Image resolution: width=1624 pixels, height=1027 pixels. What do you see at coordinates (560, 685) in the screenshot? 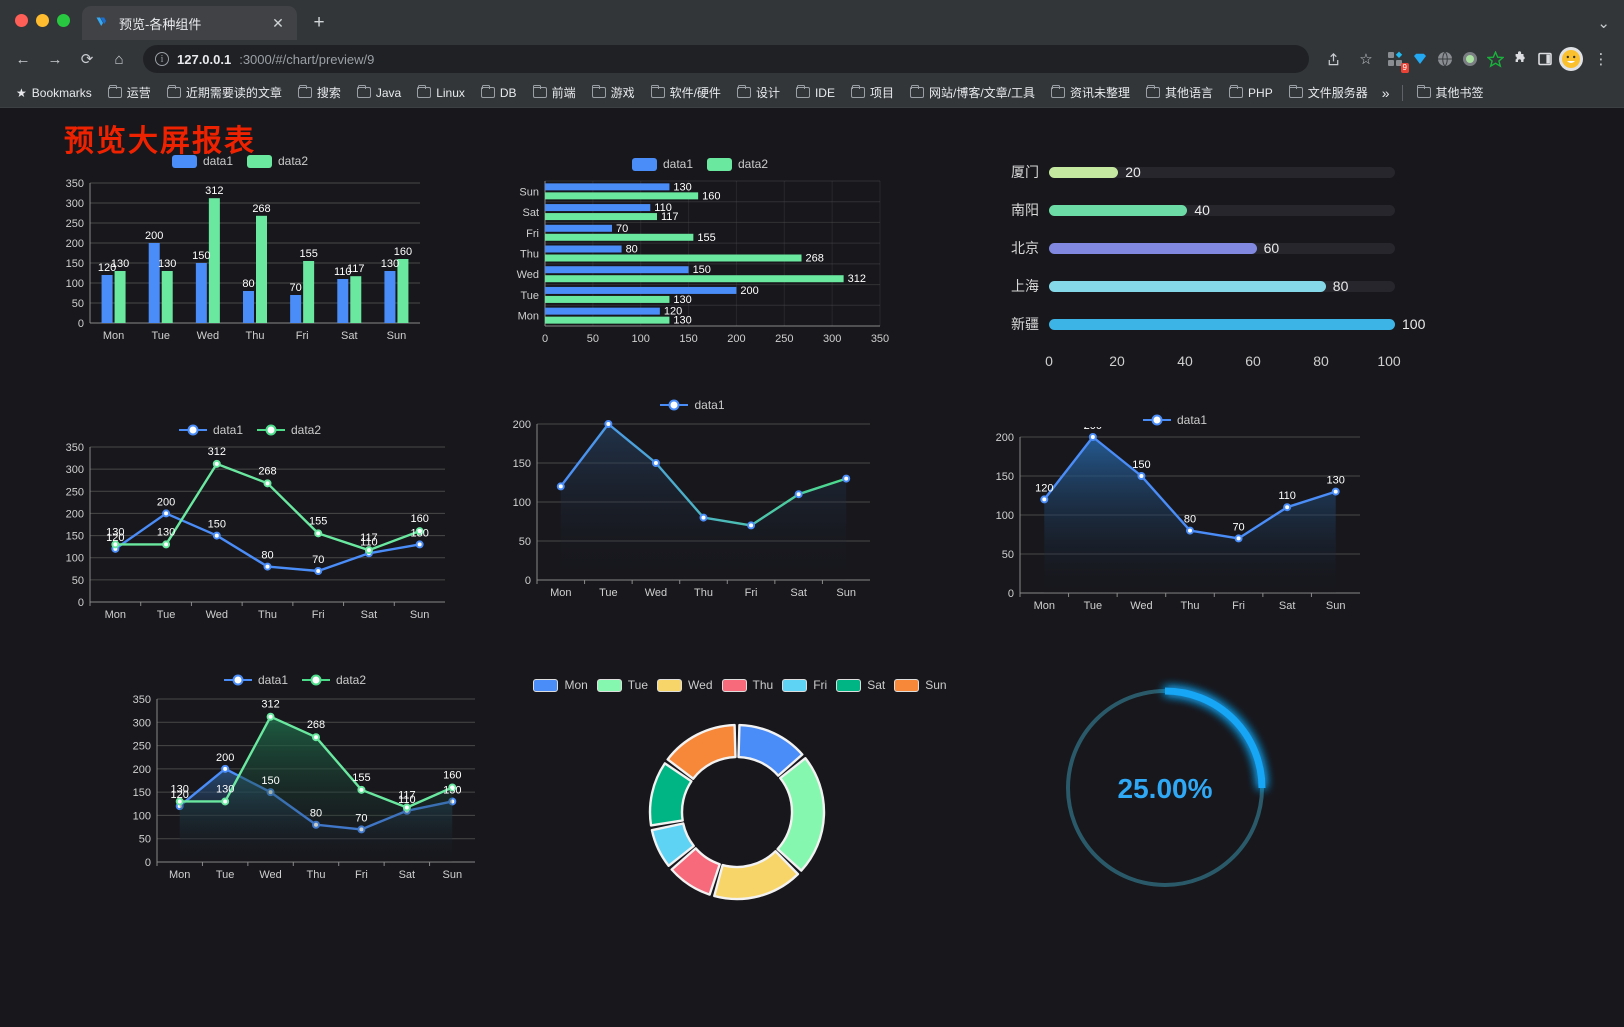
I see `legend-item-mon: Mon` at bounding box center [560, 685].